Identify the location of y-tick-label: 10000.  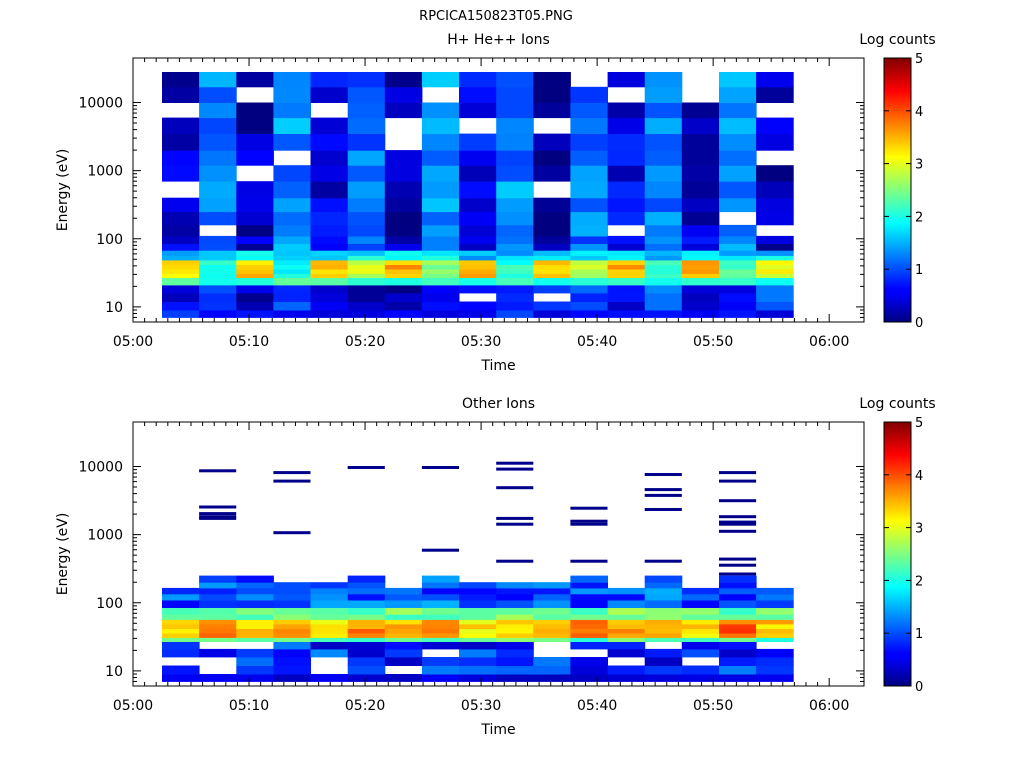
(100, 104).